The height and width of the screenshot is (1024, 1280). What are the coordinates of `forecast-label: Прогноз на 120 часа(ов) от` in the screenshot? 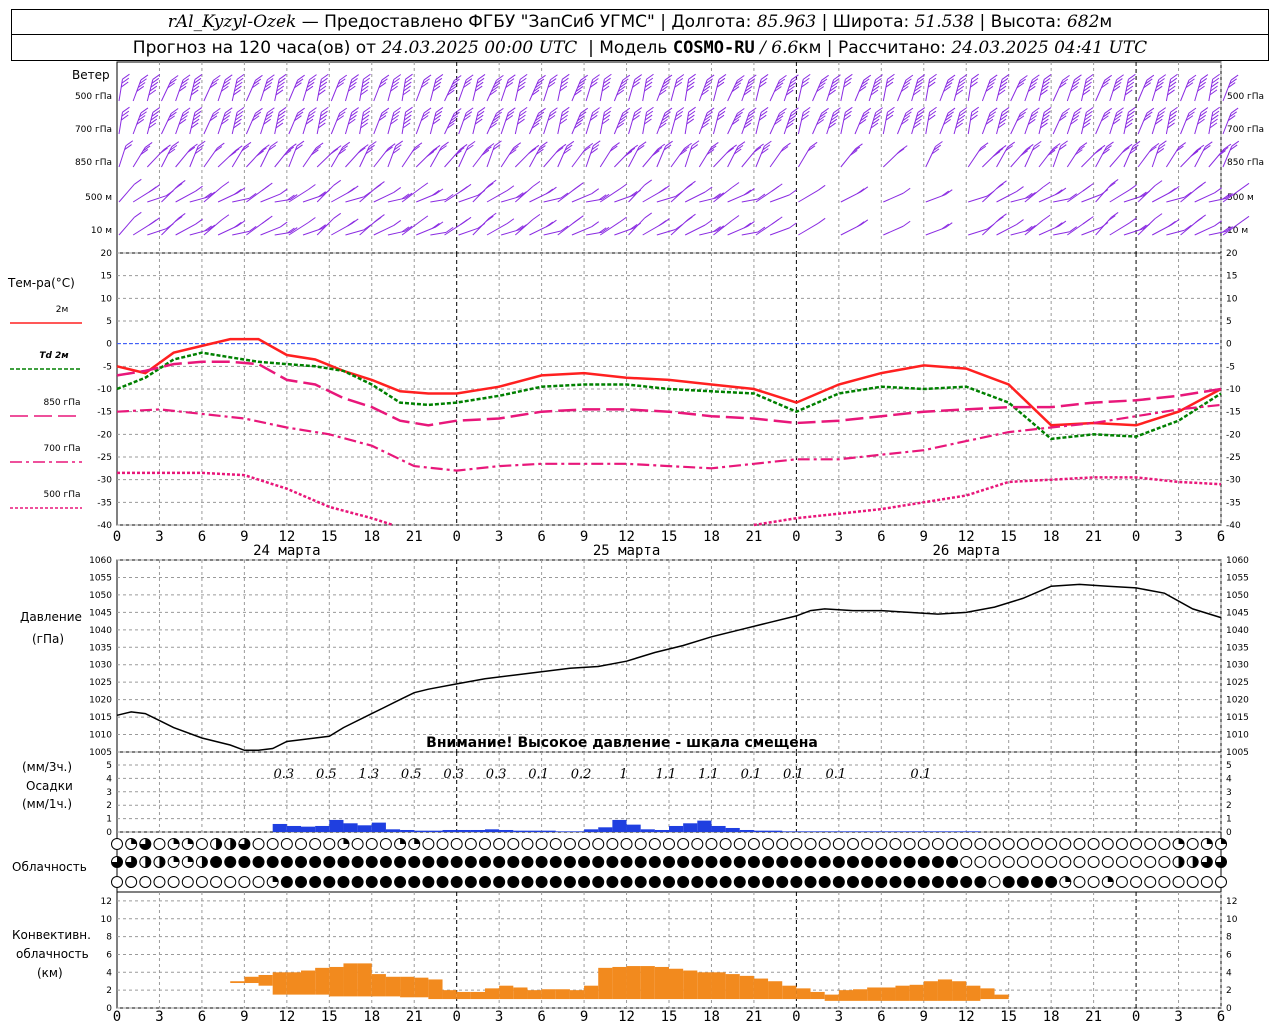 It's located at (254, 47).